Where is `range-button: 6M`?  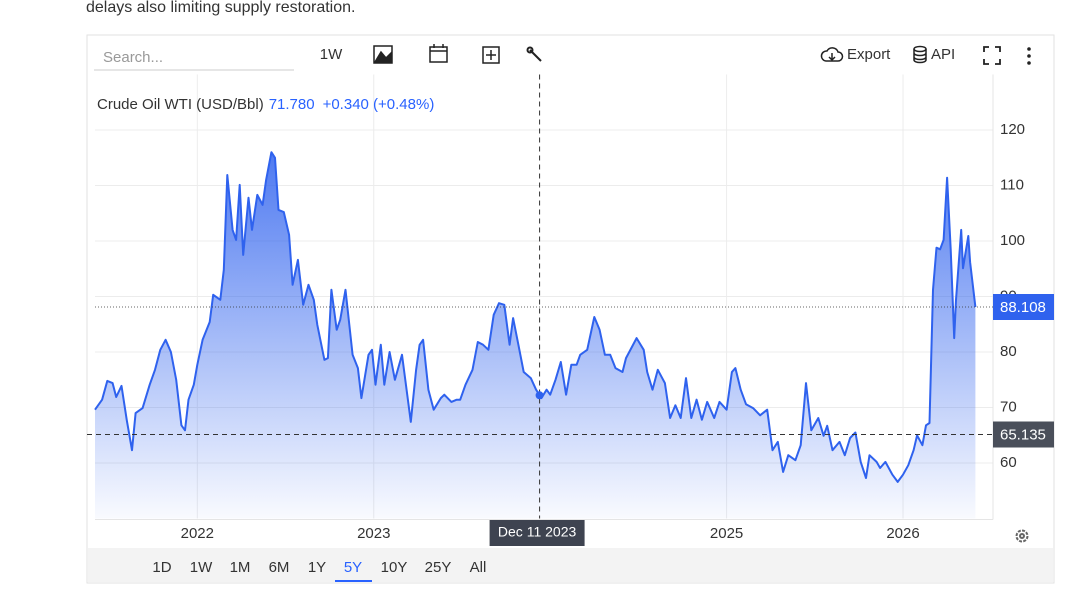 range-button: 6M is located at coordinates (279, 567).